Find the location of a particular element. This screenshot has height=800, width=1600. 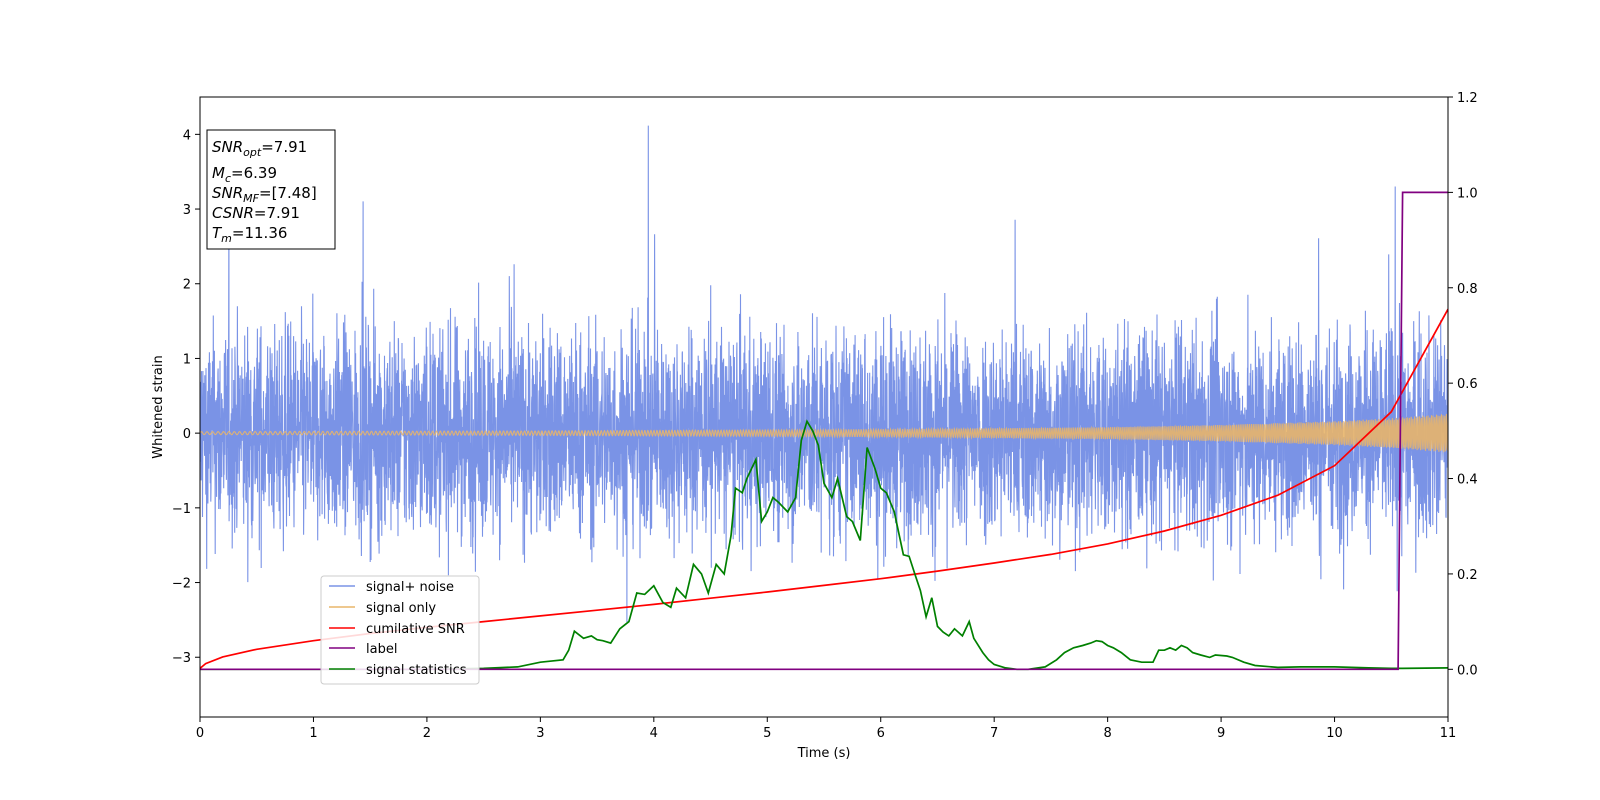

snr-opt-line: SNRopt=7.91 is located at coordinates (259, 148).